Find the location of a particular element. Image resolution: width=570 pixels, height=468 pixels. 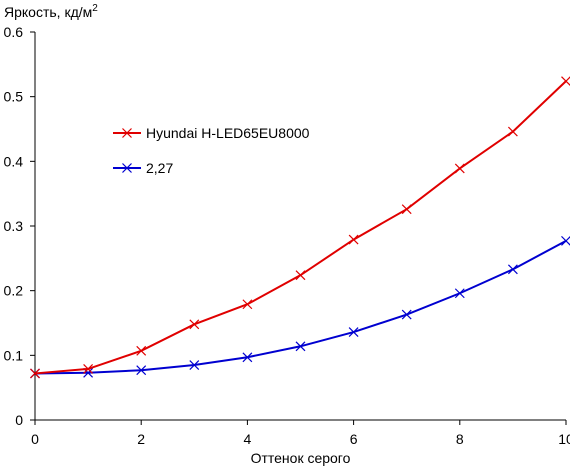

legend-label: Hyundai H-LED65EU8000 is located at coordinates (228, 133).